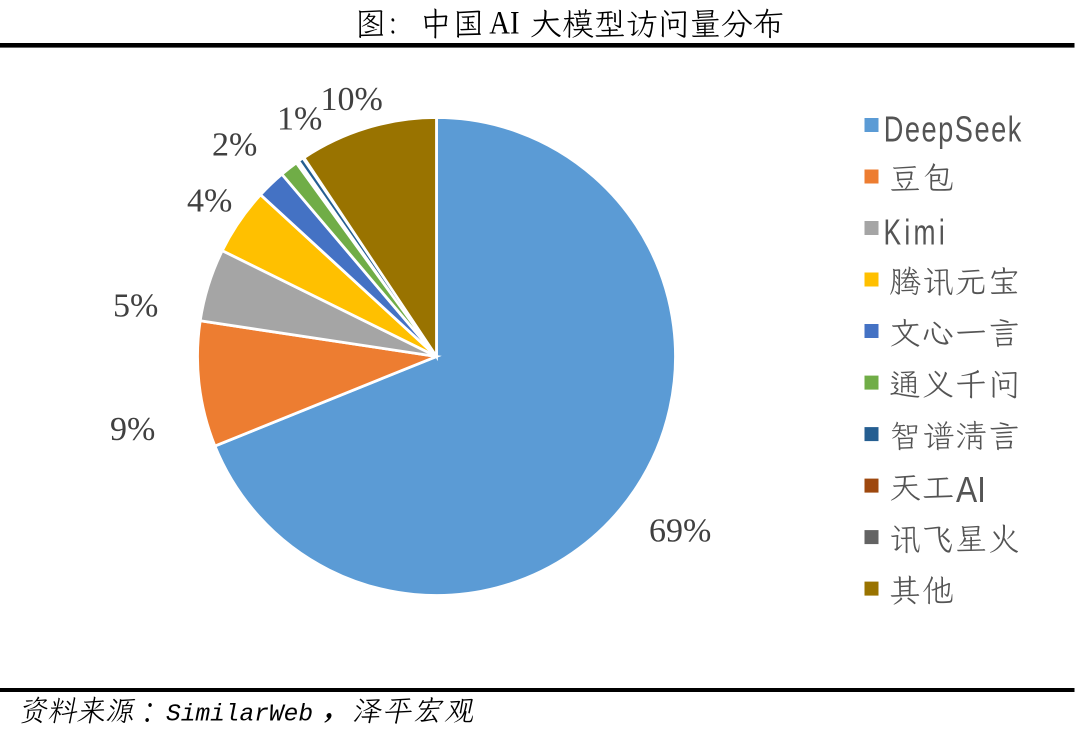 This screenshot has width=1080, height=731. What do you see at coordinates (135, 306) in the screenshot?
I see `svg-text: 5%` at bounding box center [135, 306].